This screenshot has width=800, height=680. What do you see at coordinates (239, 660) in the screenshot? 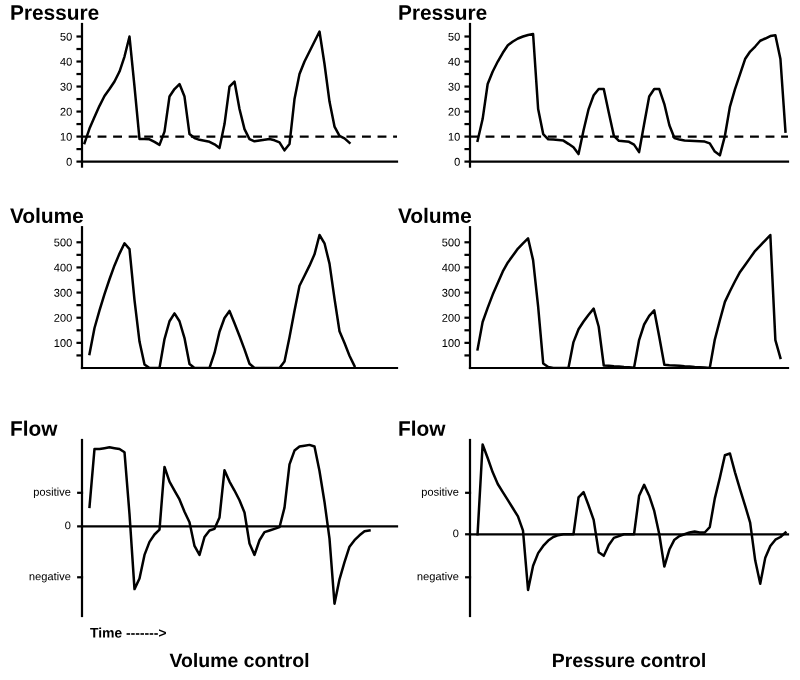
I see `text: Volume control` at bounding box center [239, 660].